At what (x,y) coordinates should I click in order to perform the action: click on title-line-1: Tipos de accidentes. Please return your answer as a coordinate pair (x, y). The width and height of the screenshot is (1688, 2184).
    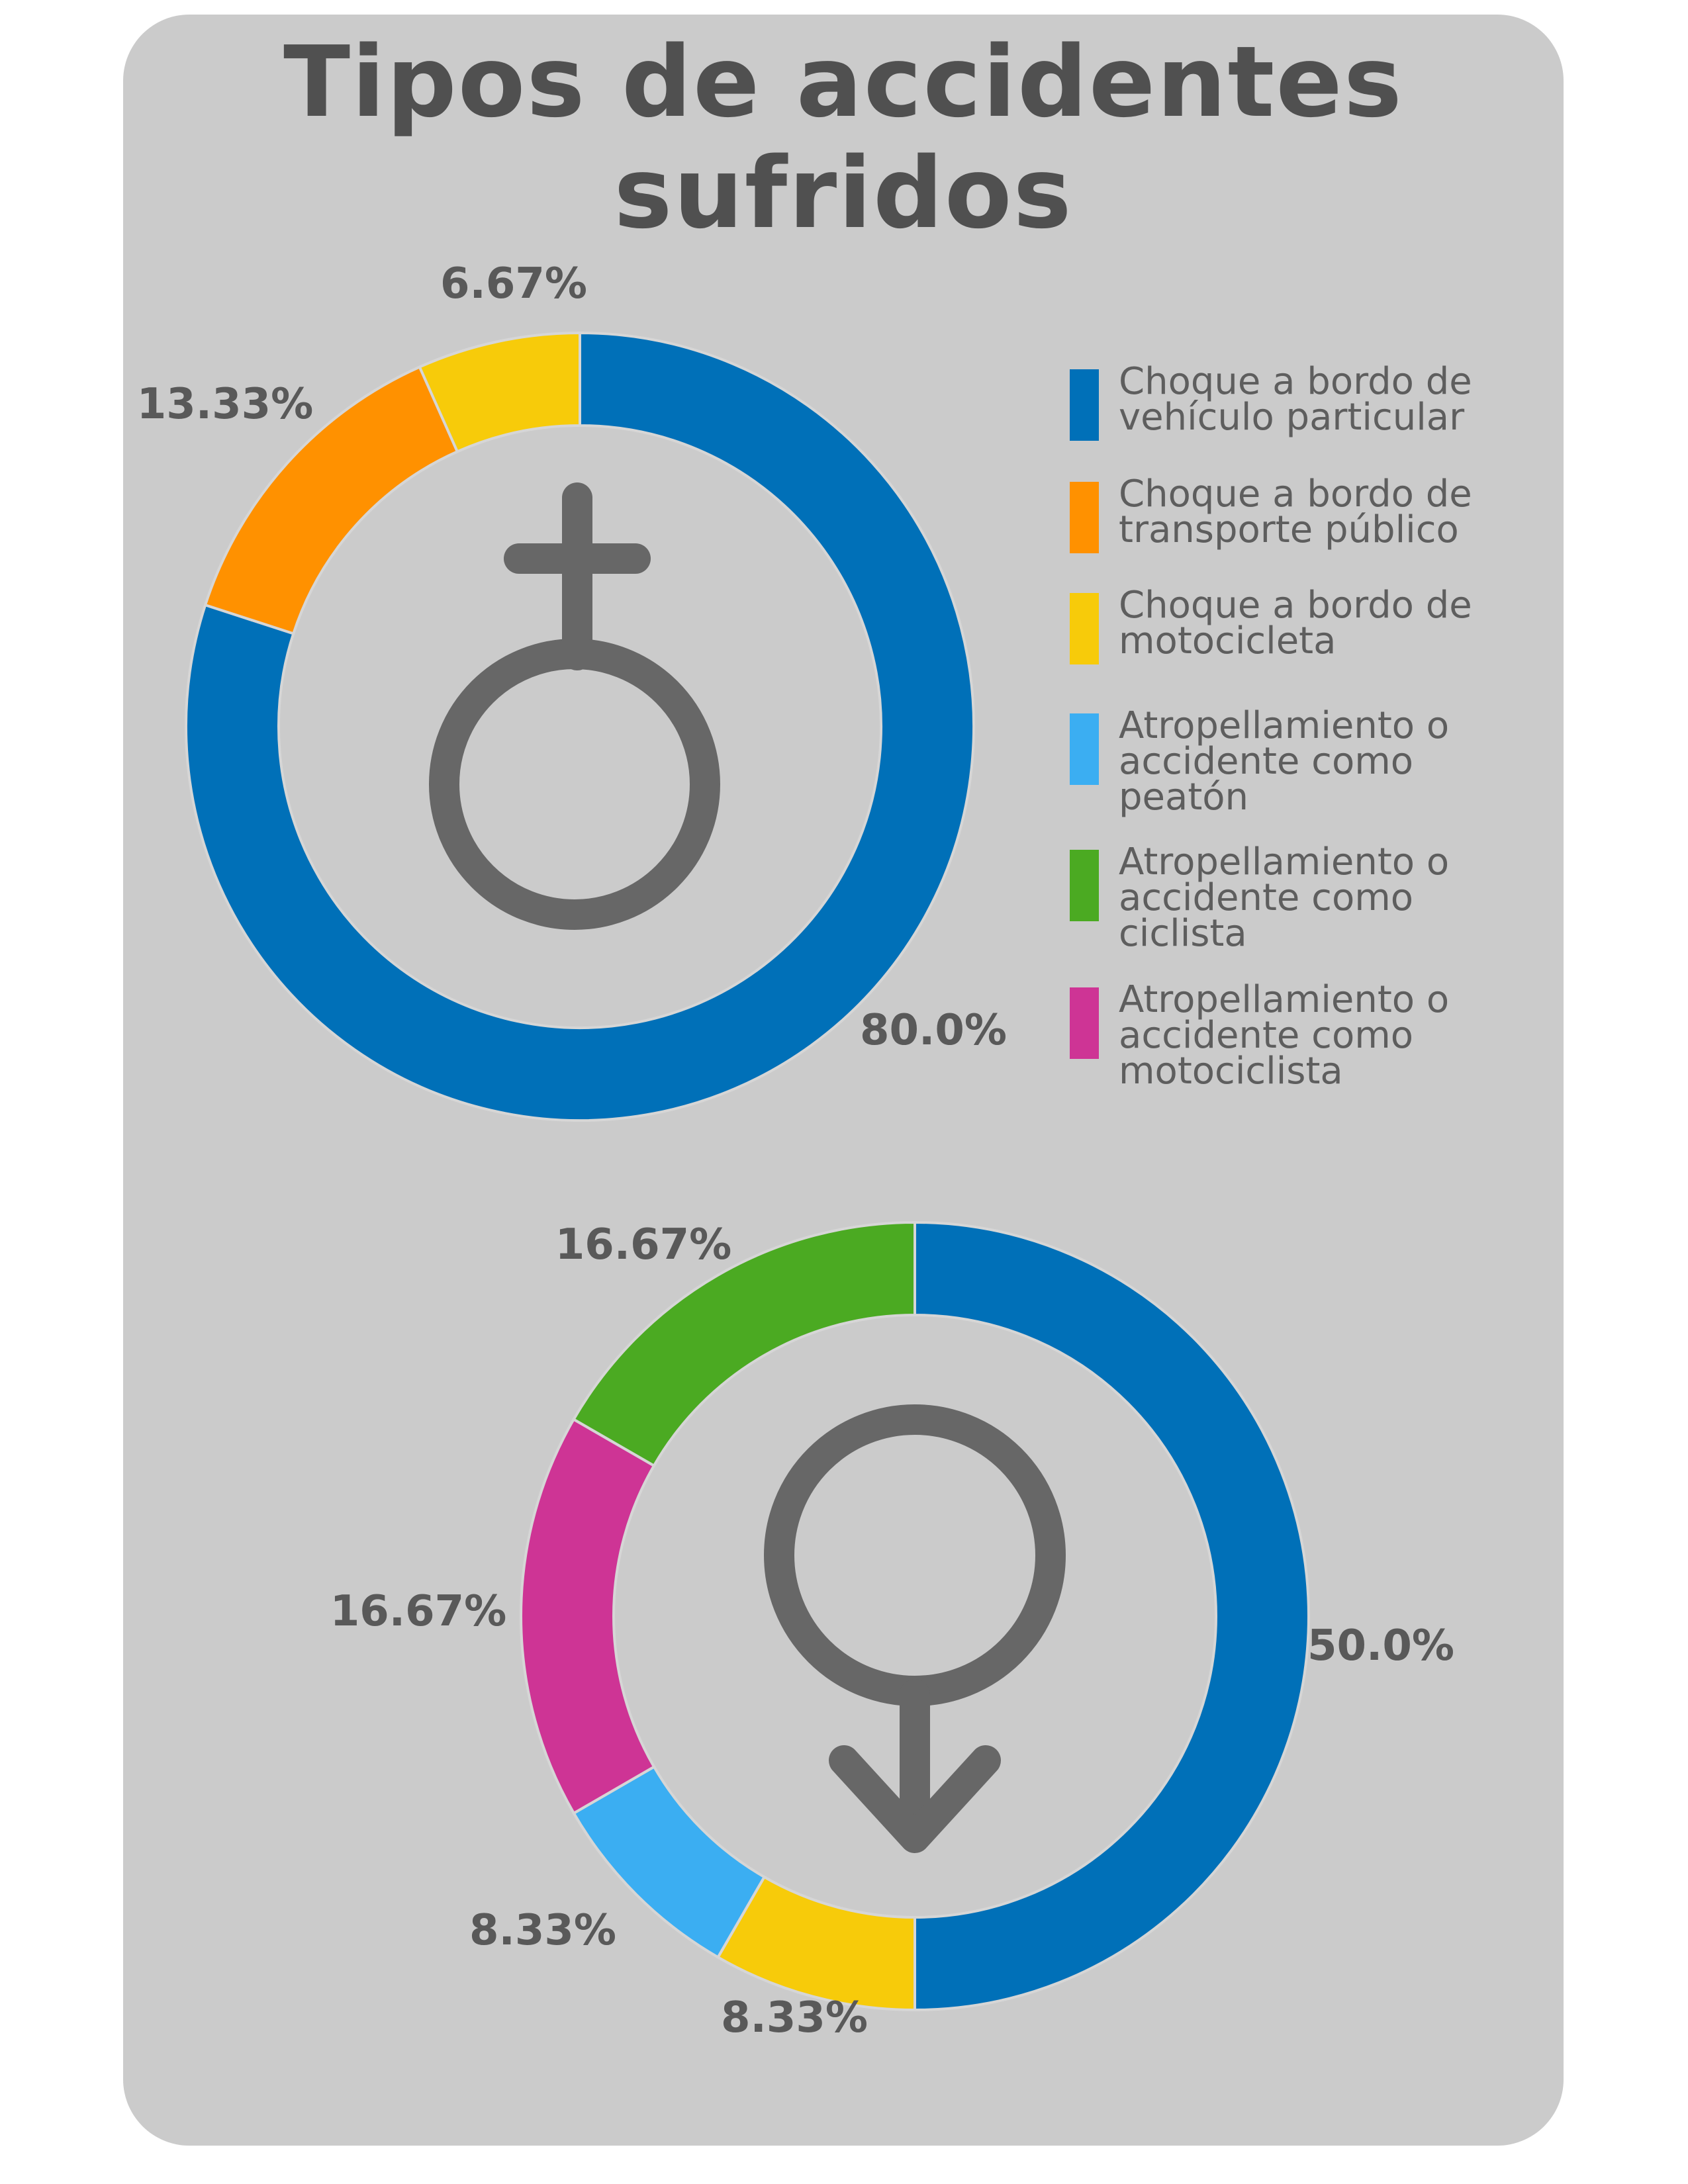
    Looking at the image, I should click on (843, 82).